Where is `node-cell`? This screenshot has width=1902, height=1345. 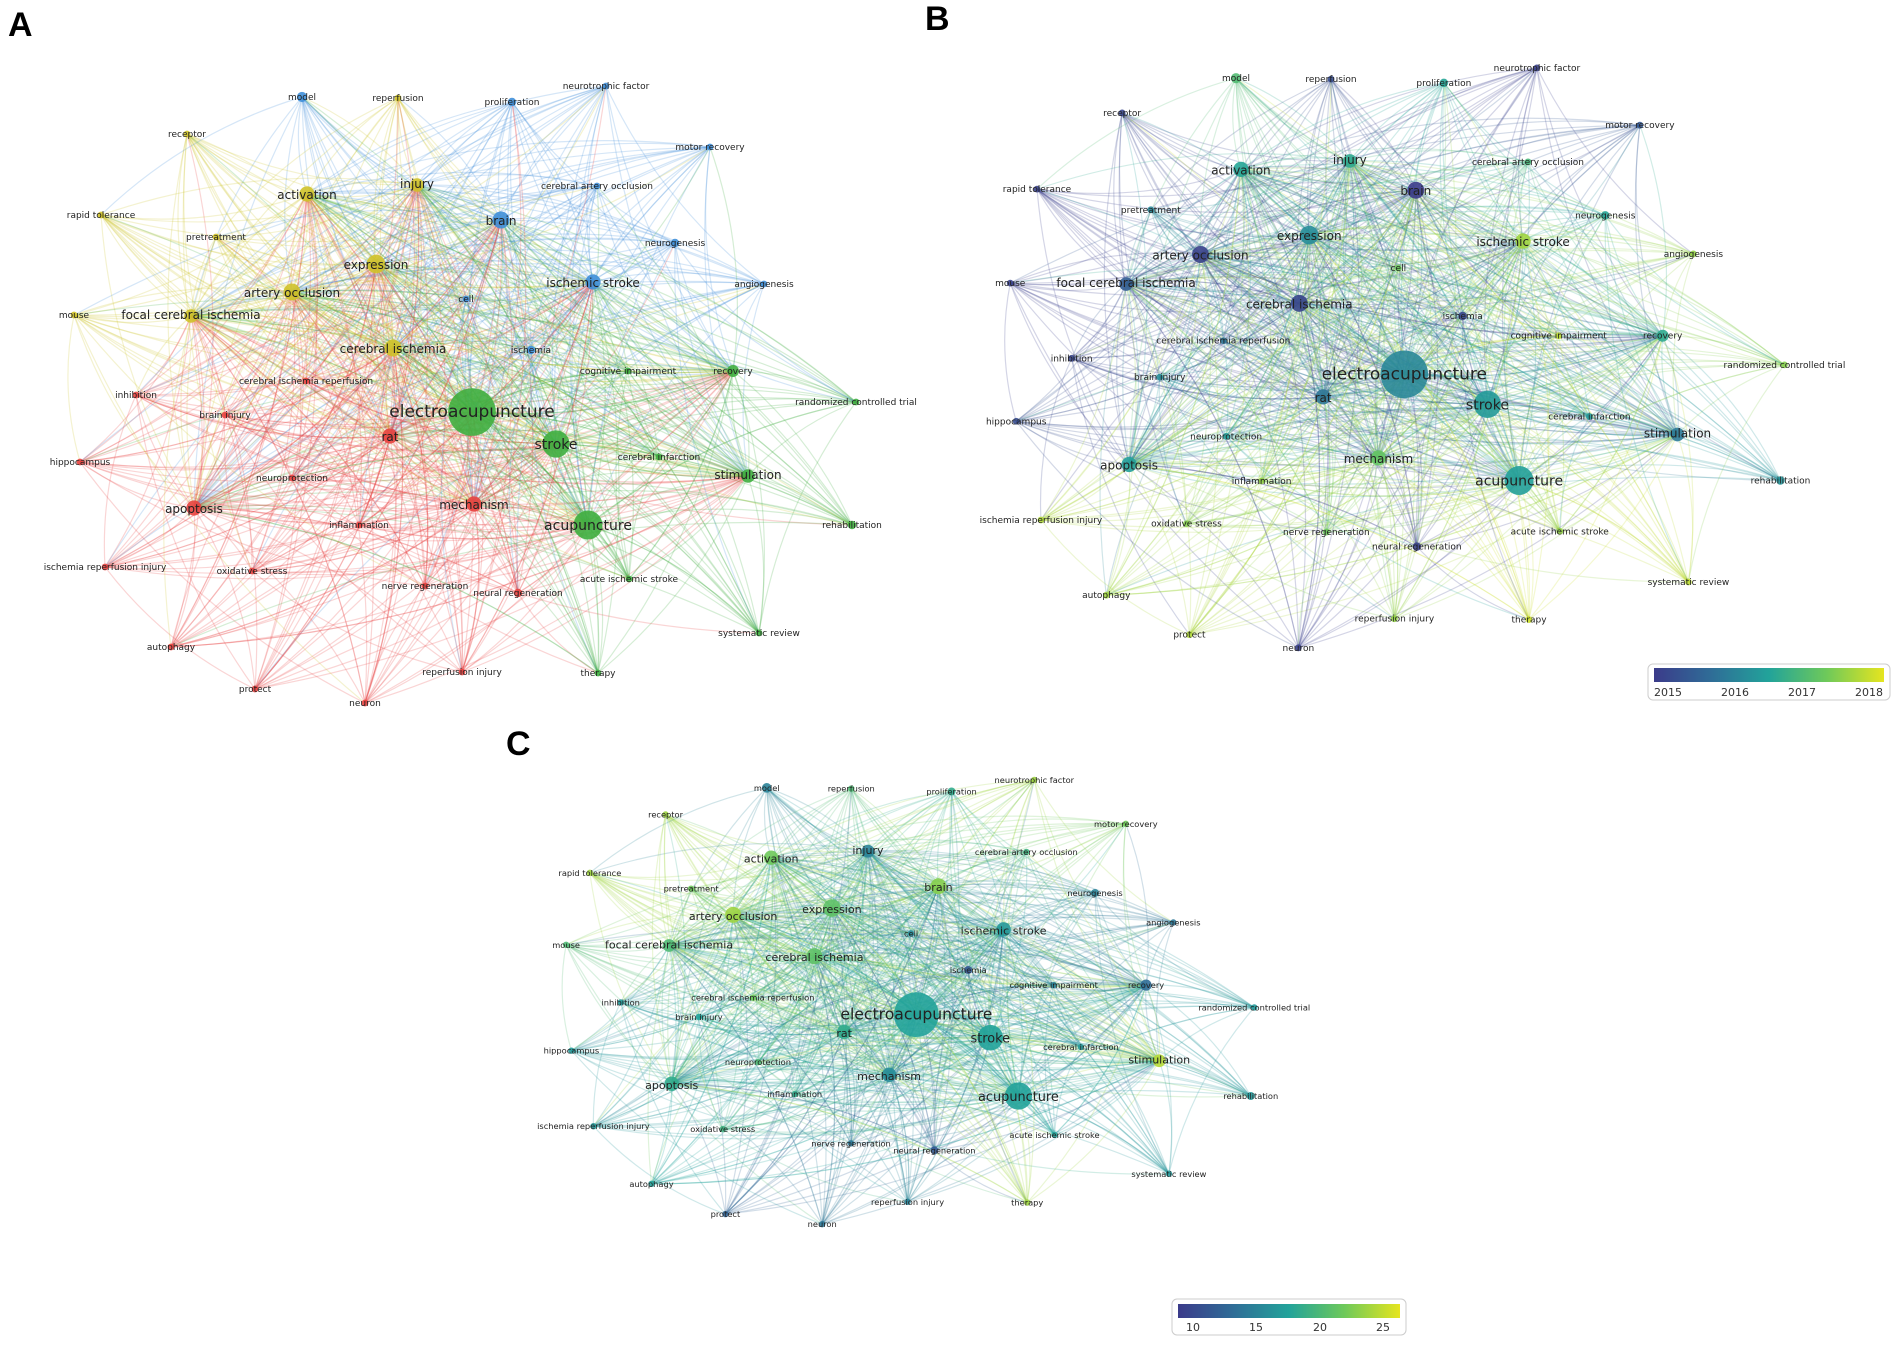 node-cell is located at coordinates (1398, 268).